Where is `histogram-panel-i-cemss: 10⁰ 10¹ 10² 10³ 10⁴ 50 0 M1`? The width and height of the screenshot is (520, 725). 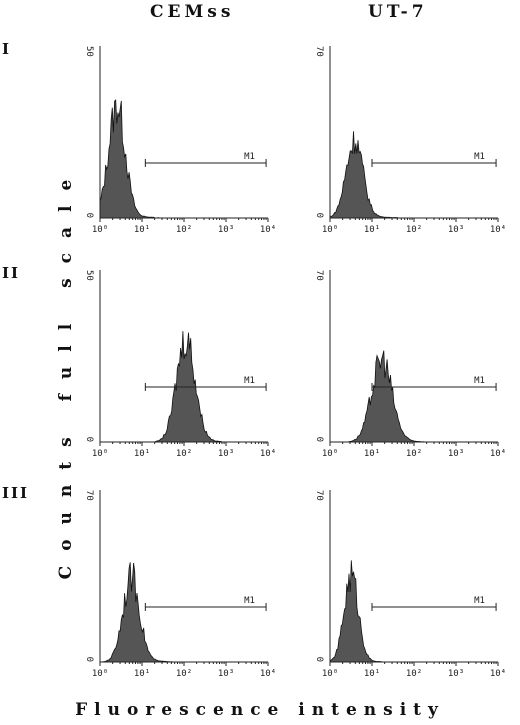 histogram-panel-i-cemss: 10⁰ 10¹ 10² 10³ 10⁴ 50 0 M1 is located at coordinates (180, 140).